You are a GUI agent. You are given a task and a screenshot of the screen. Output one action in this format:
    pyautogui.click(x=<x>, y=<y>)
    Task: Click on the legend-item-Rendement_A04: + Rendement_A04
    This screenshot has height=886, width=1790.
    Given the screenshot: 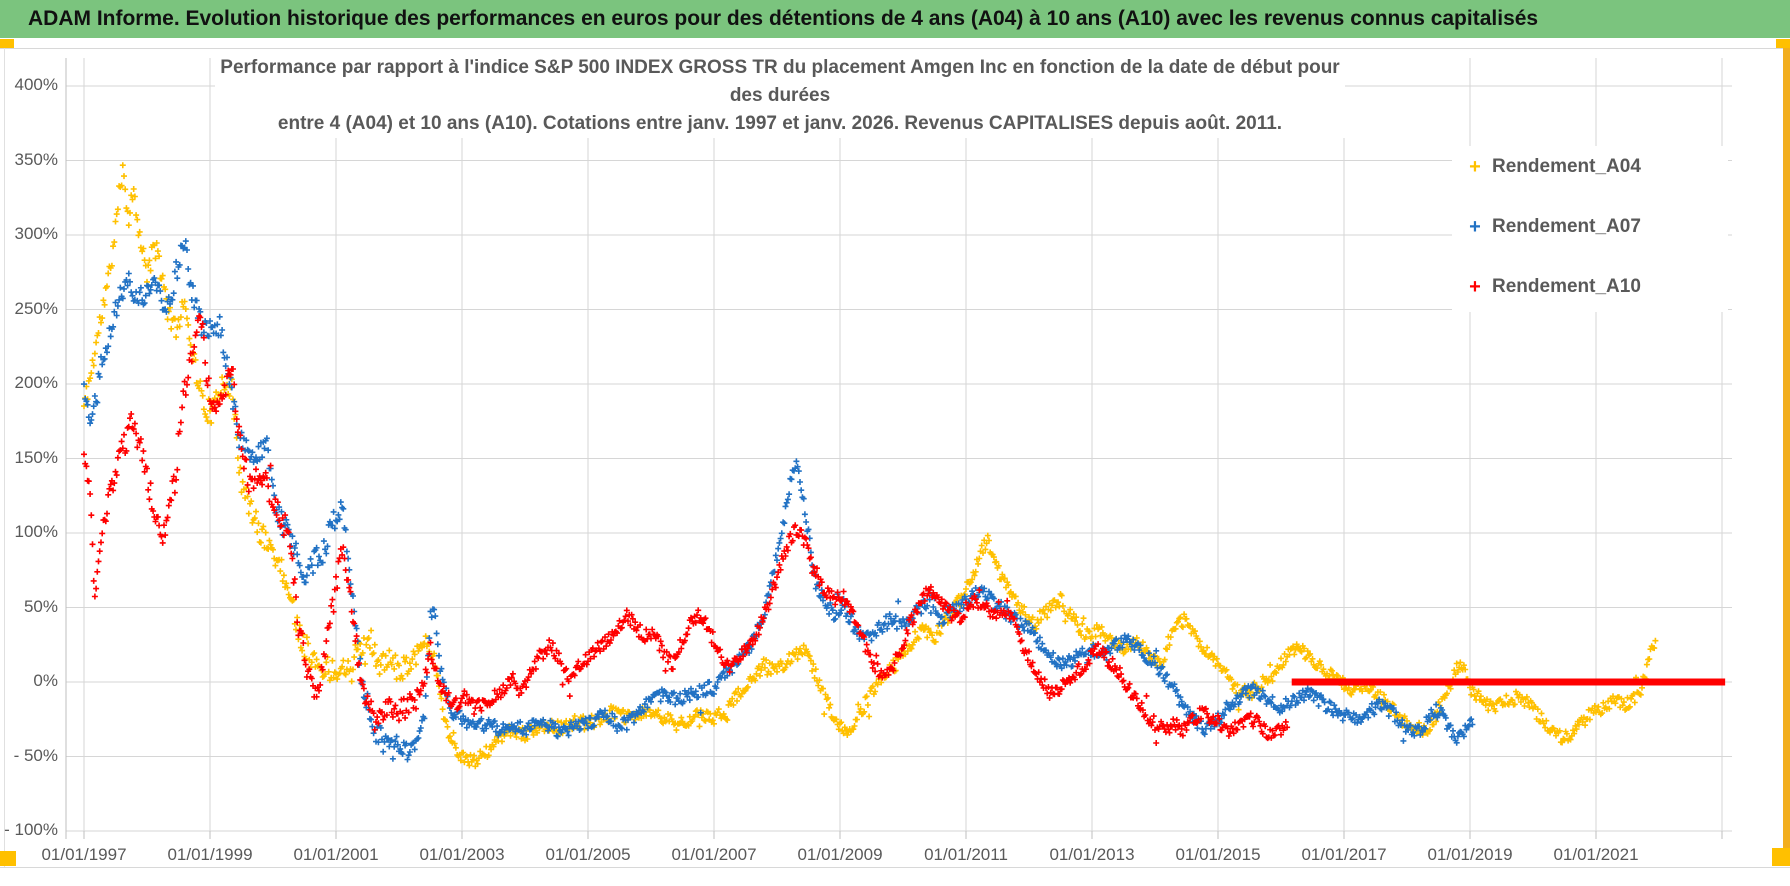 What is the action you would take?
    pyautogui.click(x=1551, y=167)
    